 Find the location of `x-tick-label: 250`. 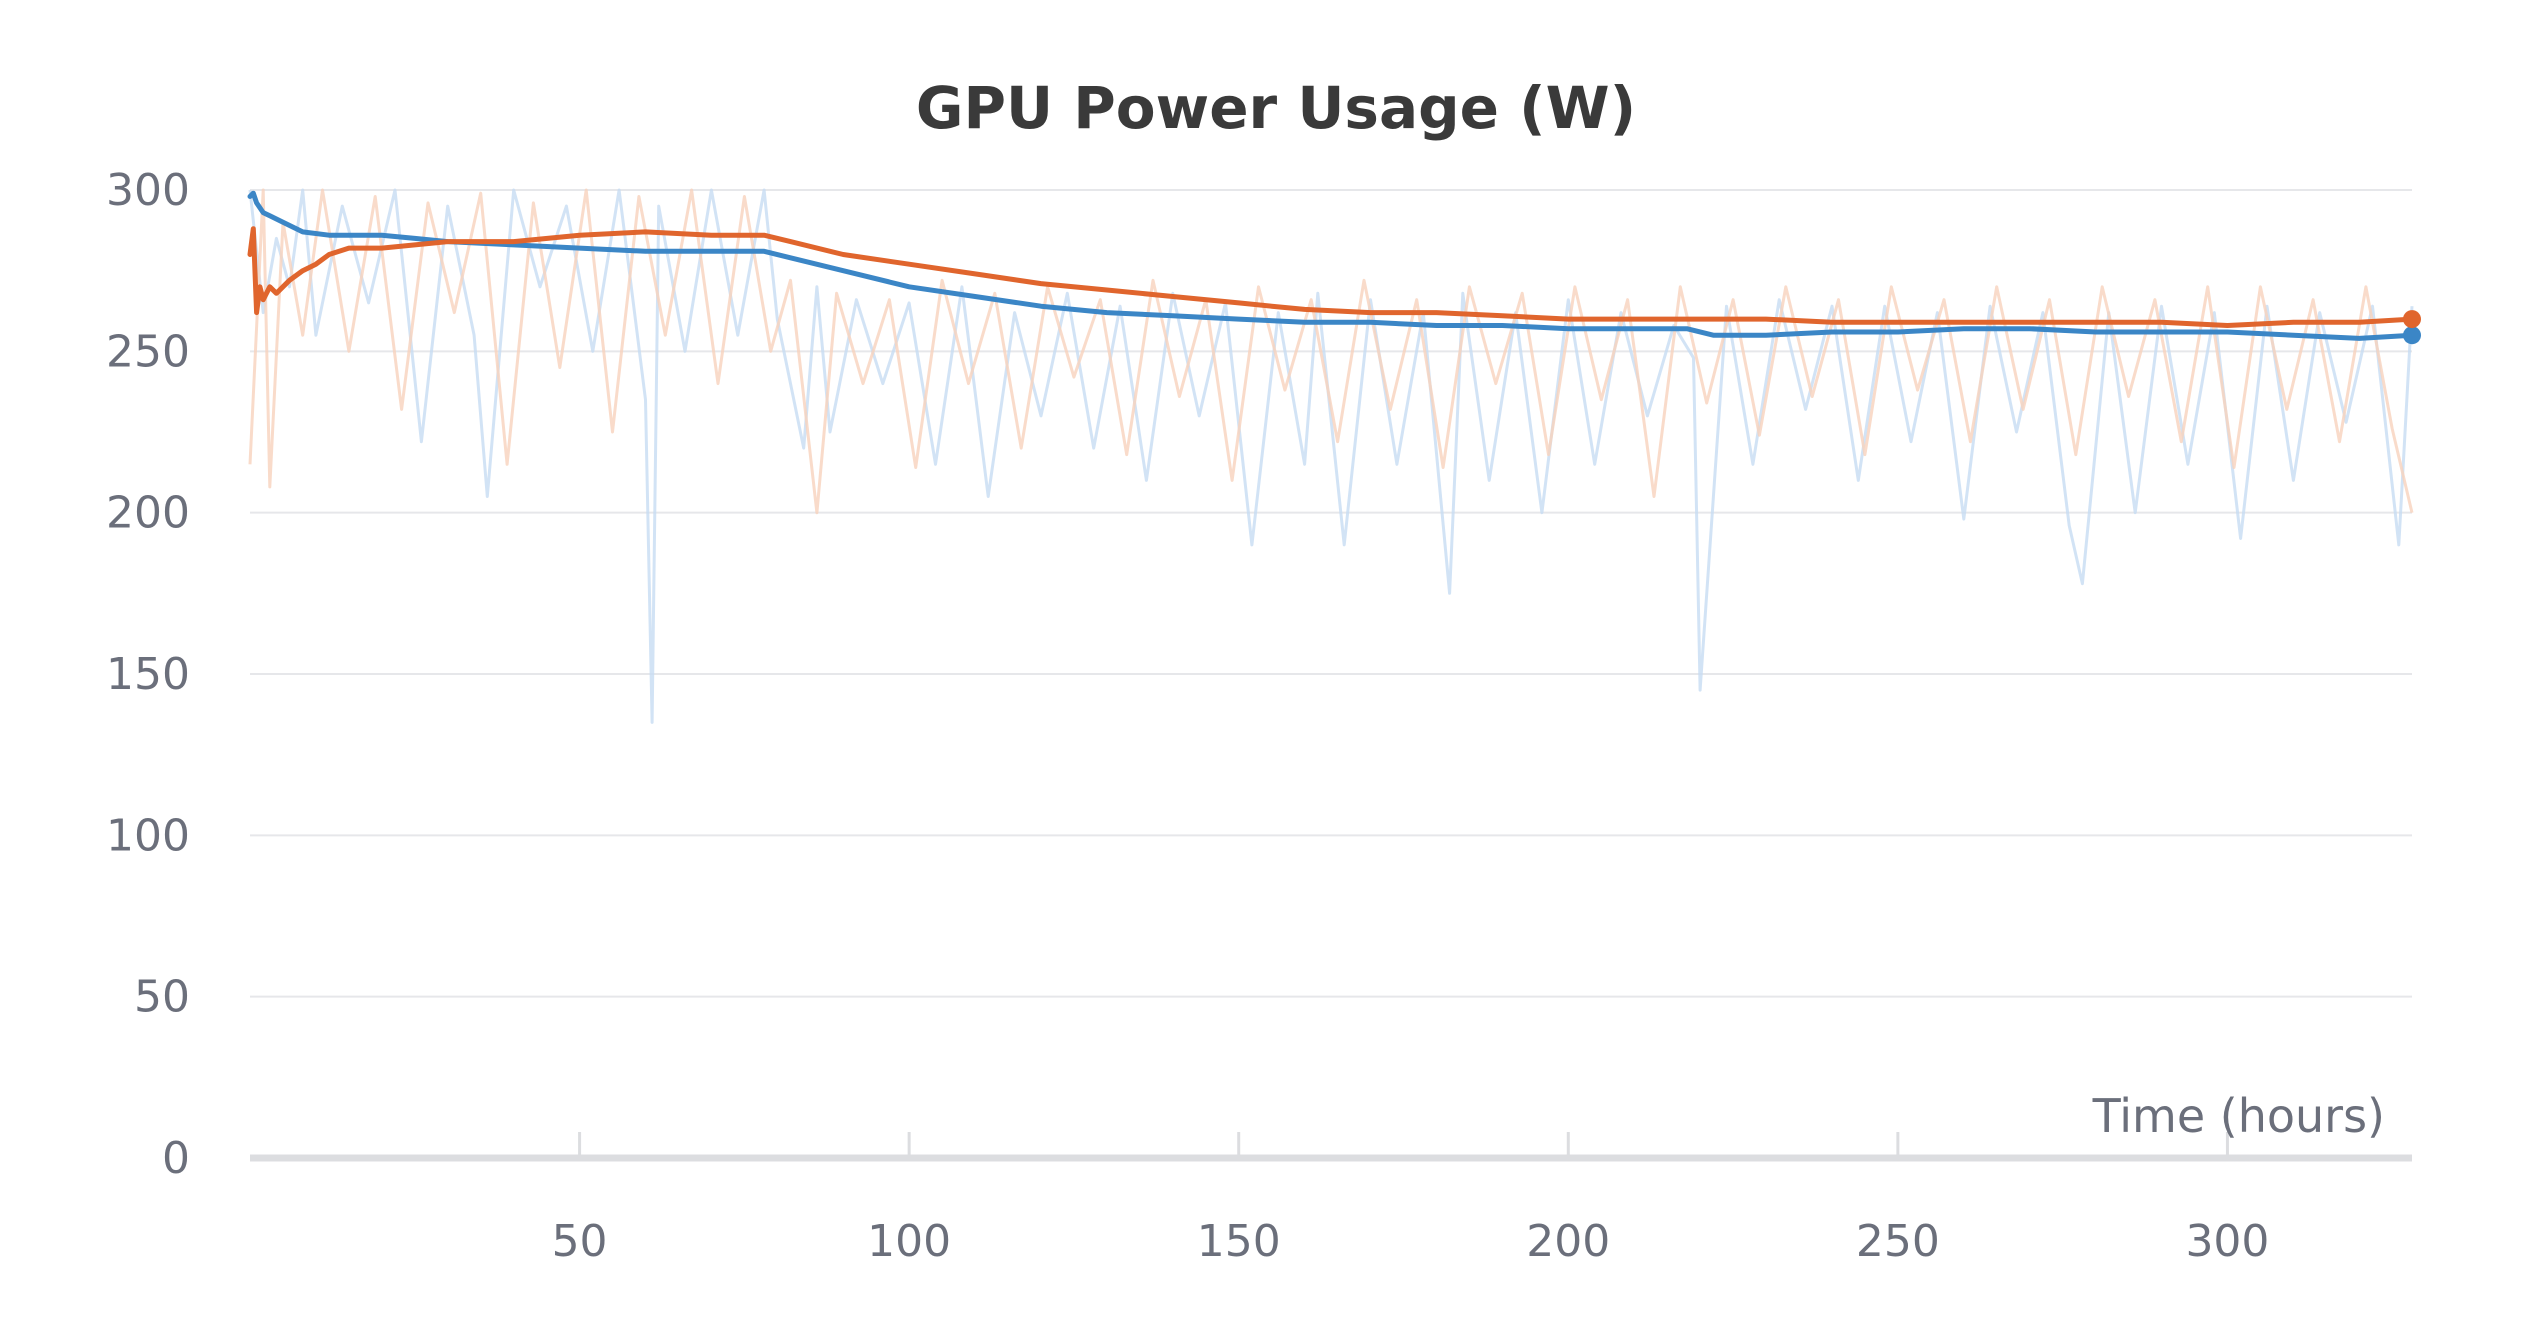

x-tick-label: 250 is located at coordinates (1898, 1241).